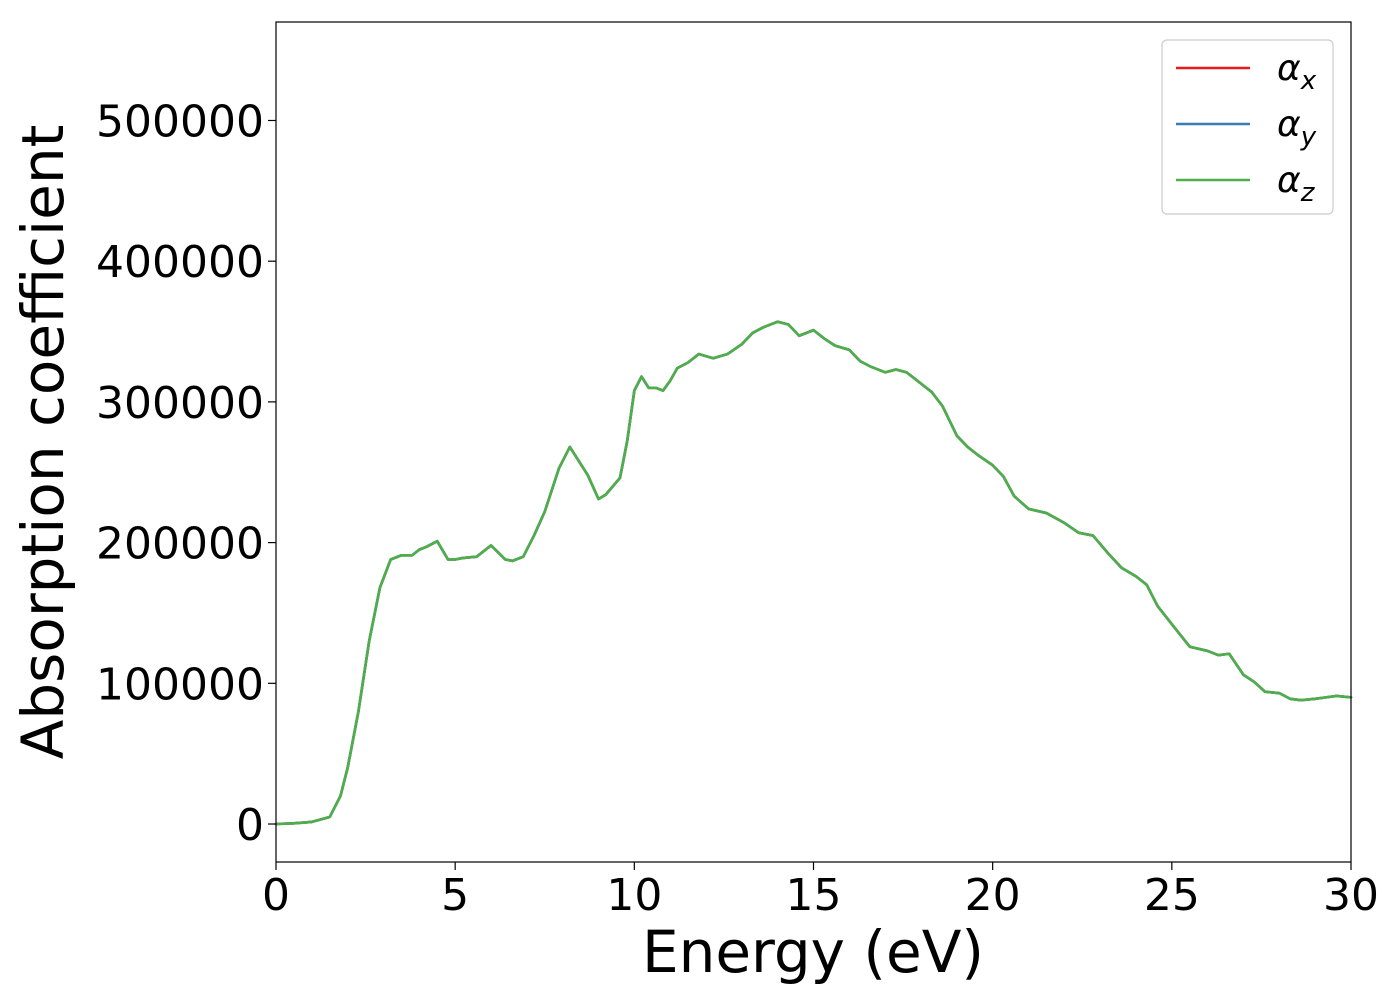 The image size is (1400, 1004). I want to click on y-tick-label: 100000, so click(180, 684).